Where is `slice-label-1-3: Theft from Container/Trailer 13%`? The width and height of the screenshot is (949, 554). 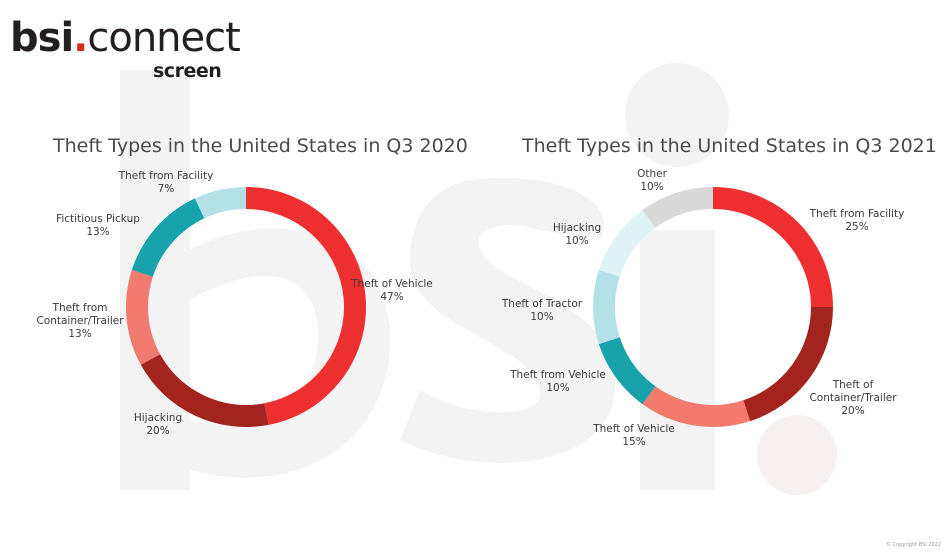 slice-label-1-3: Theft from Container/Trailer 13% is located at coordinates (80, 321).